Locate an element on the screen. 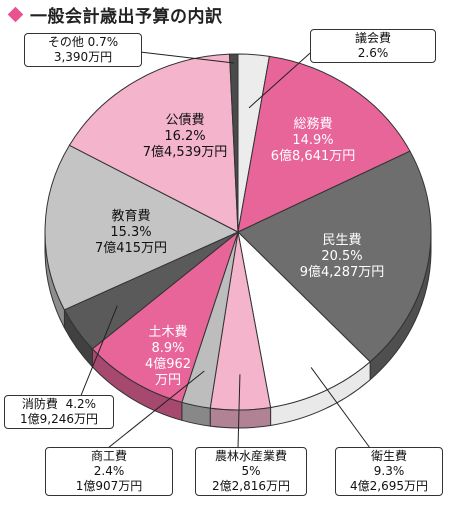 Image resolution: width=450 pixels, height=505 pixels. slice-amount: 1億907万円 is located at coordinates (109, 486).